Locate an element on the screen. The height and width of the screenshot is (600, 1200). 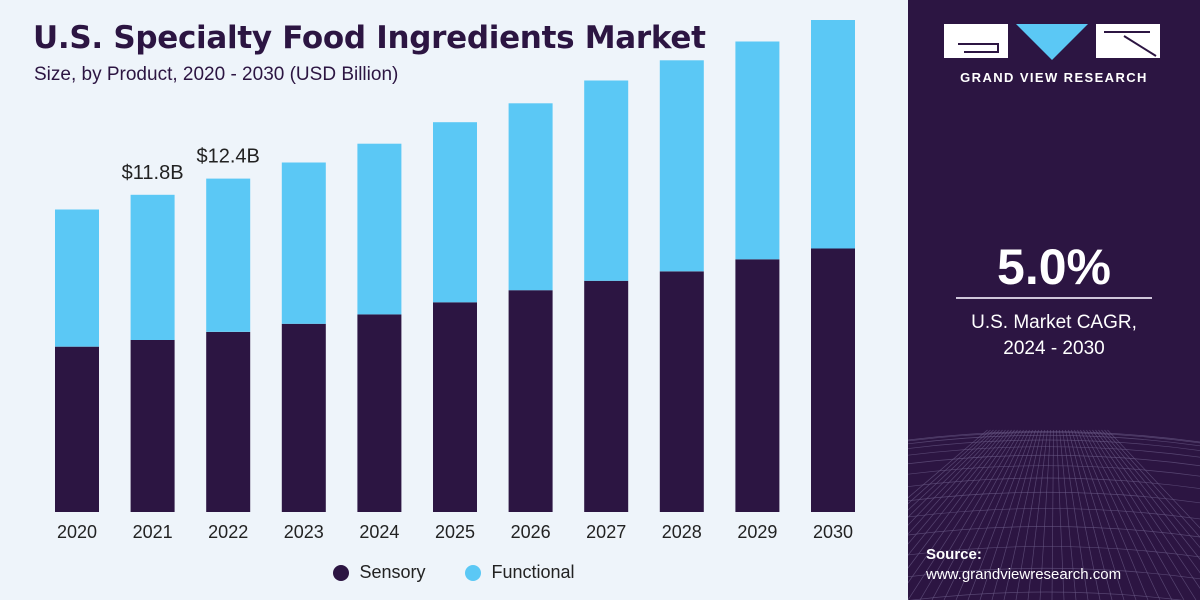
bar-functional-2025 is located at coordinates (455, 212).